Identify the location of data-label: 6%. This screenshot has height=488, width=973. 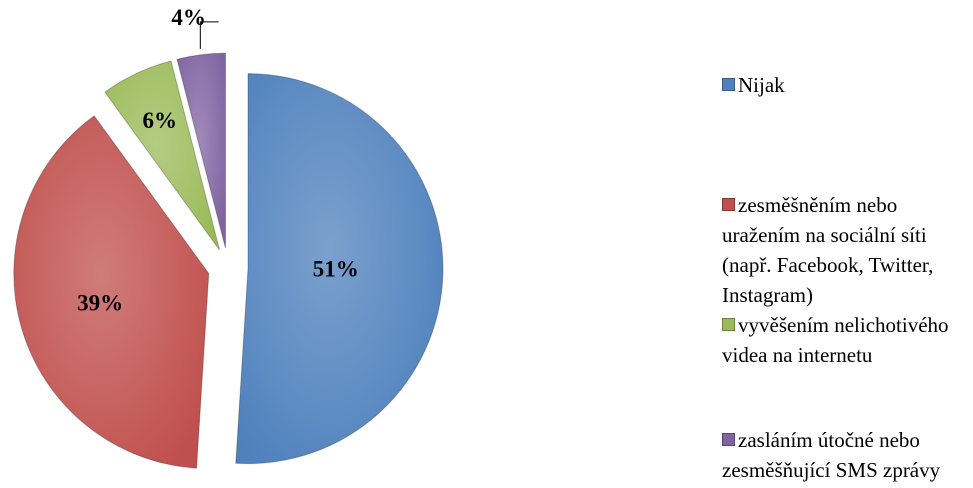
(159, 120).